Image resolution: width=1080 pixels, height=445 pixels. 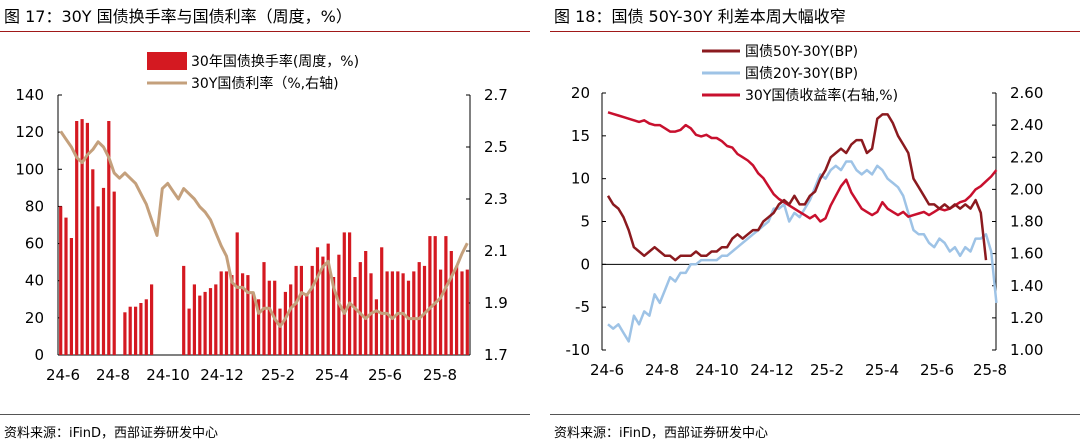 What do you see at coordinates (1026, 318) in the screenshot?
I see `right-y-tick-label: 1.20` at bounding box center [1026, 318].